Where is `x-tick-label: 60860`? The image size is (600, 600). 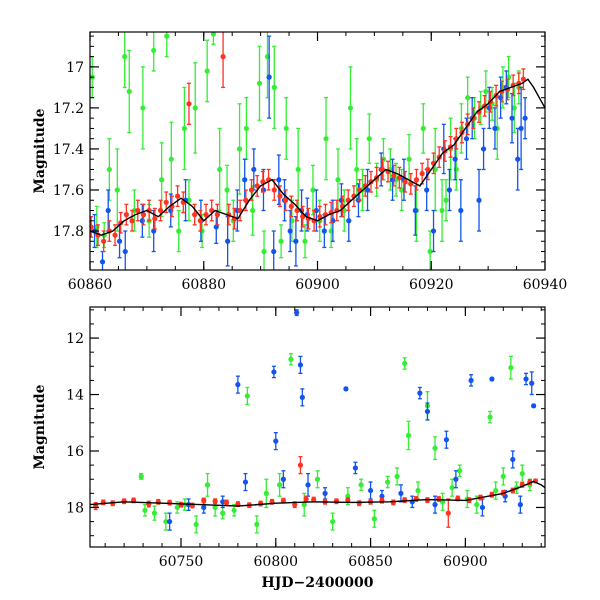 x-tick-label: 60860 is located at coordinates (90, 285).